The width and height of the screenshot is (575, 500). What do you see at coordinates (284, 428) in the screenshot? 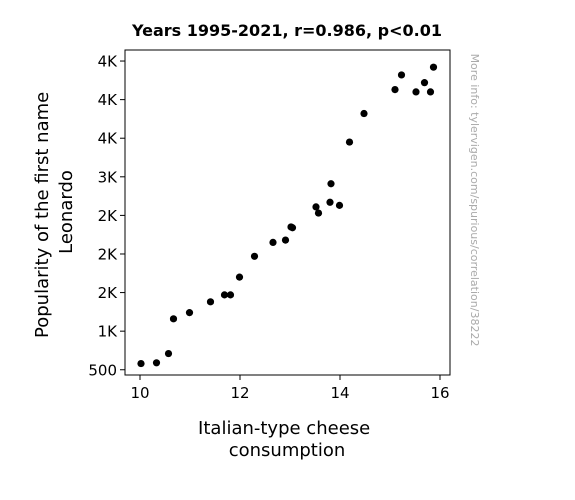
I see `x-axis-label-line-1: Italian-type cheese` at bounding box center [284, 428].